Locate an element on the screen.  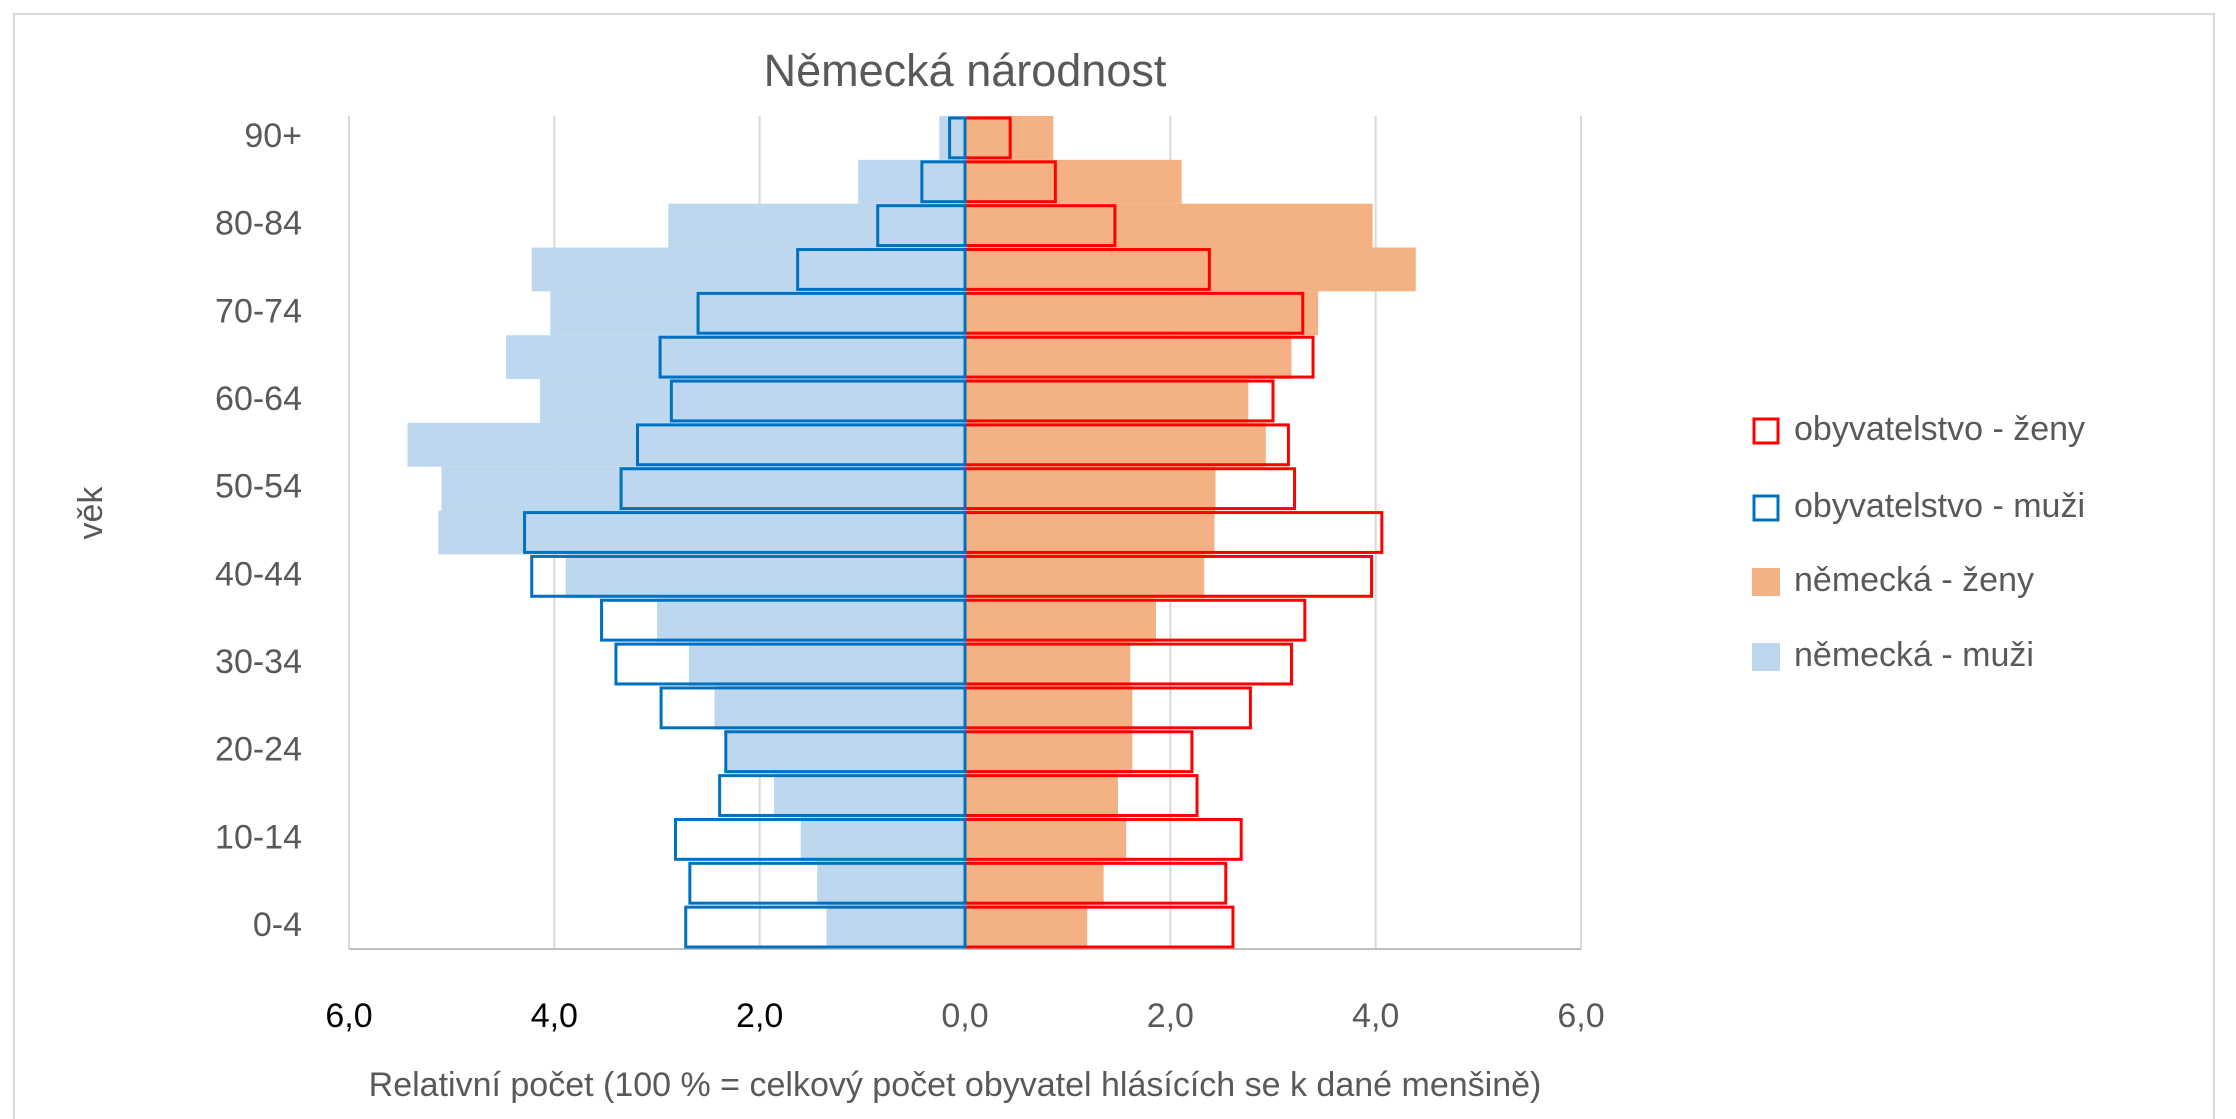
legend-label: německá - muži is located at coordinates (1914, 655).